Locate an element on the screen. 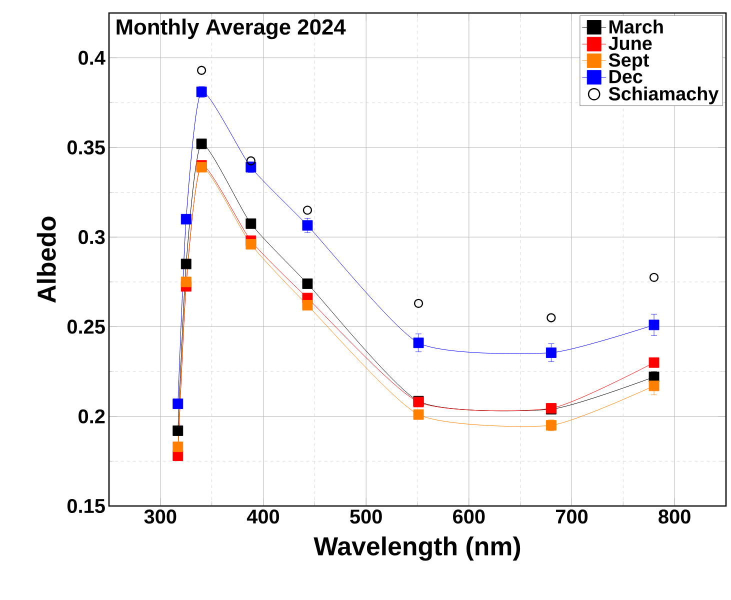 Image resolution: width=731 pixels, height=600 pixels. legend-label: Dec is located at coordinates (626, 77).